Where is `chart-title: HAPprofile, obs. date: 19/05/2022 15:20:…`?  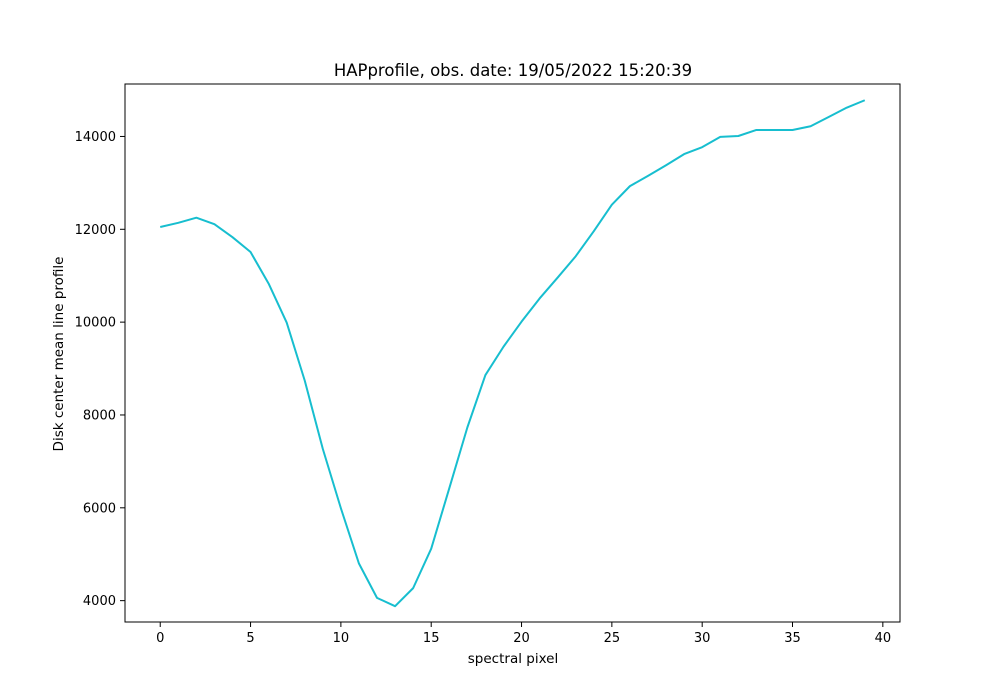 chart-title: HAPprofile, obs. date: 19/05/2022 15:20:… is located at coordinates (513, 70).